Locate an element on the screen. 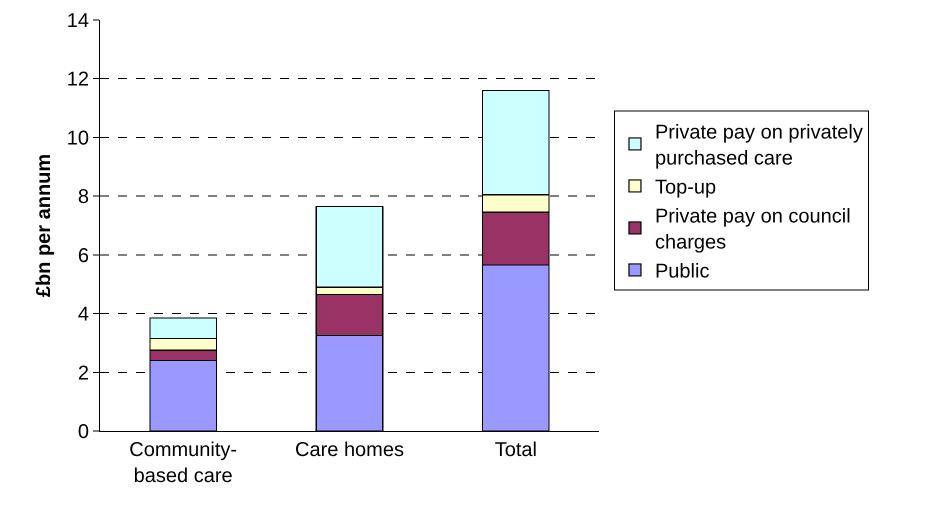 This screenshot has height=521, width=929. x-tick-label: Community-based care is located at coordinates (183, 463).